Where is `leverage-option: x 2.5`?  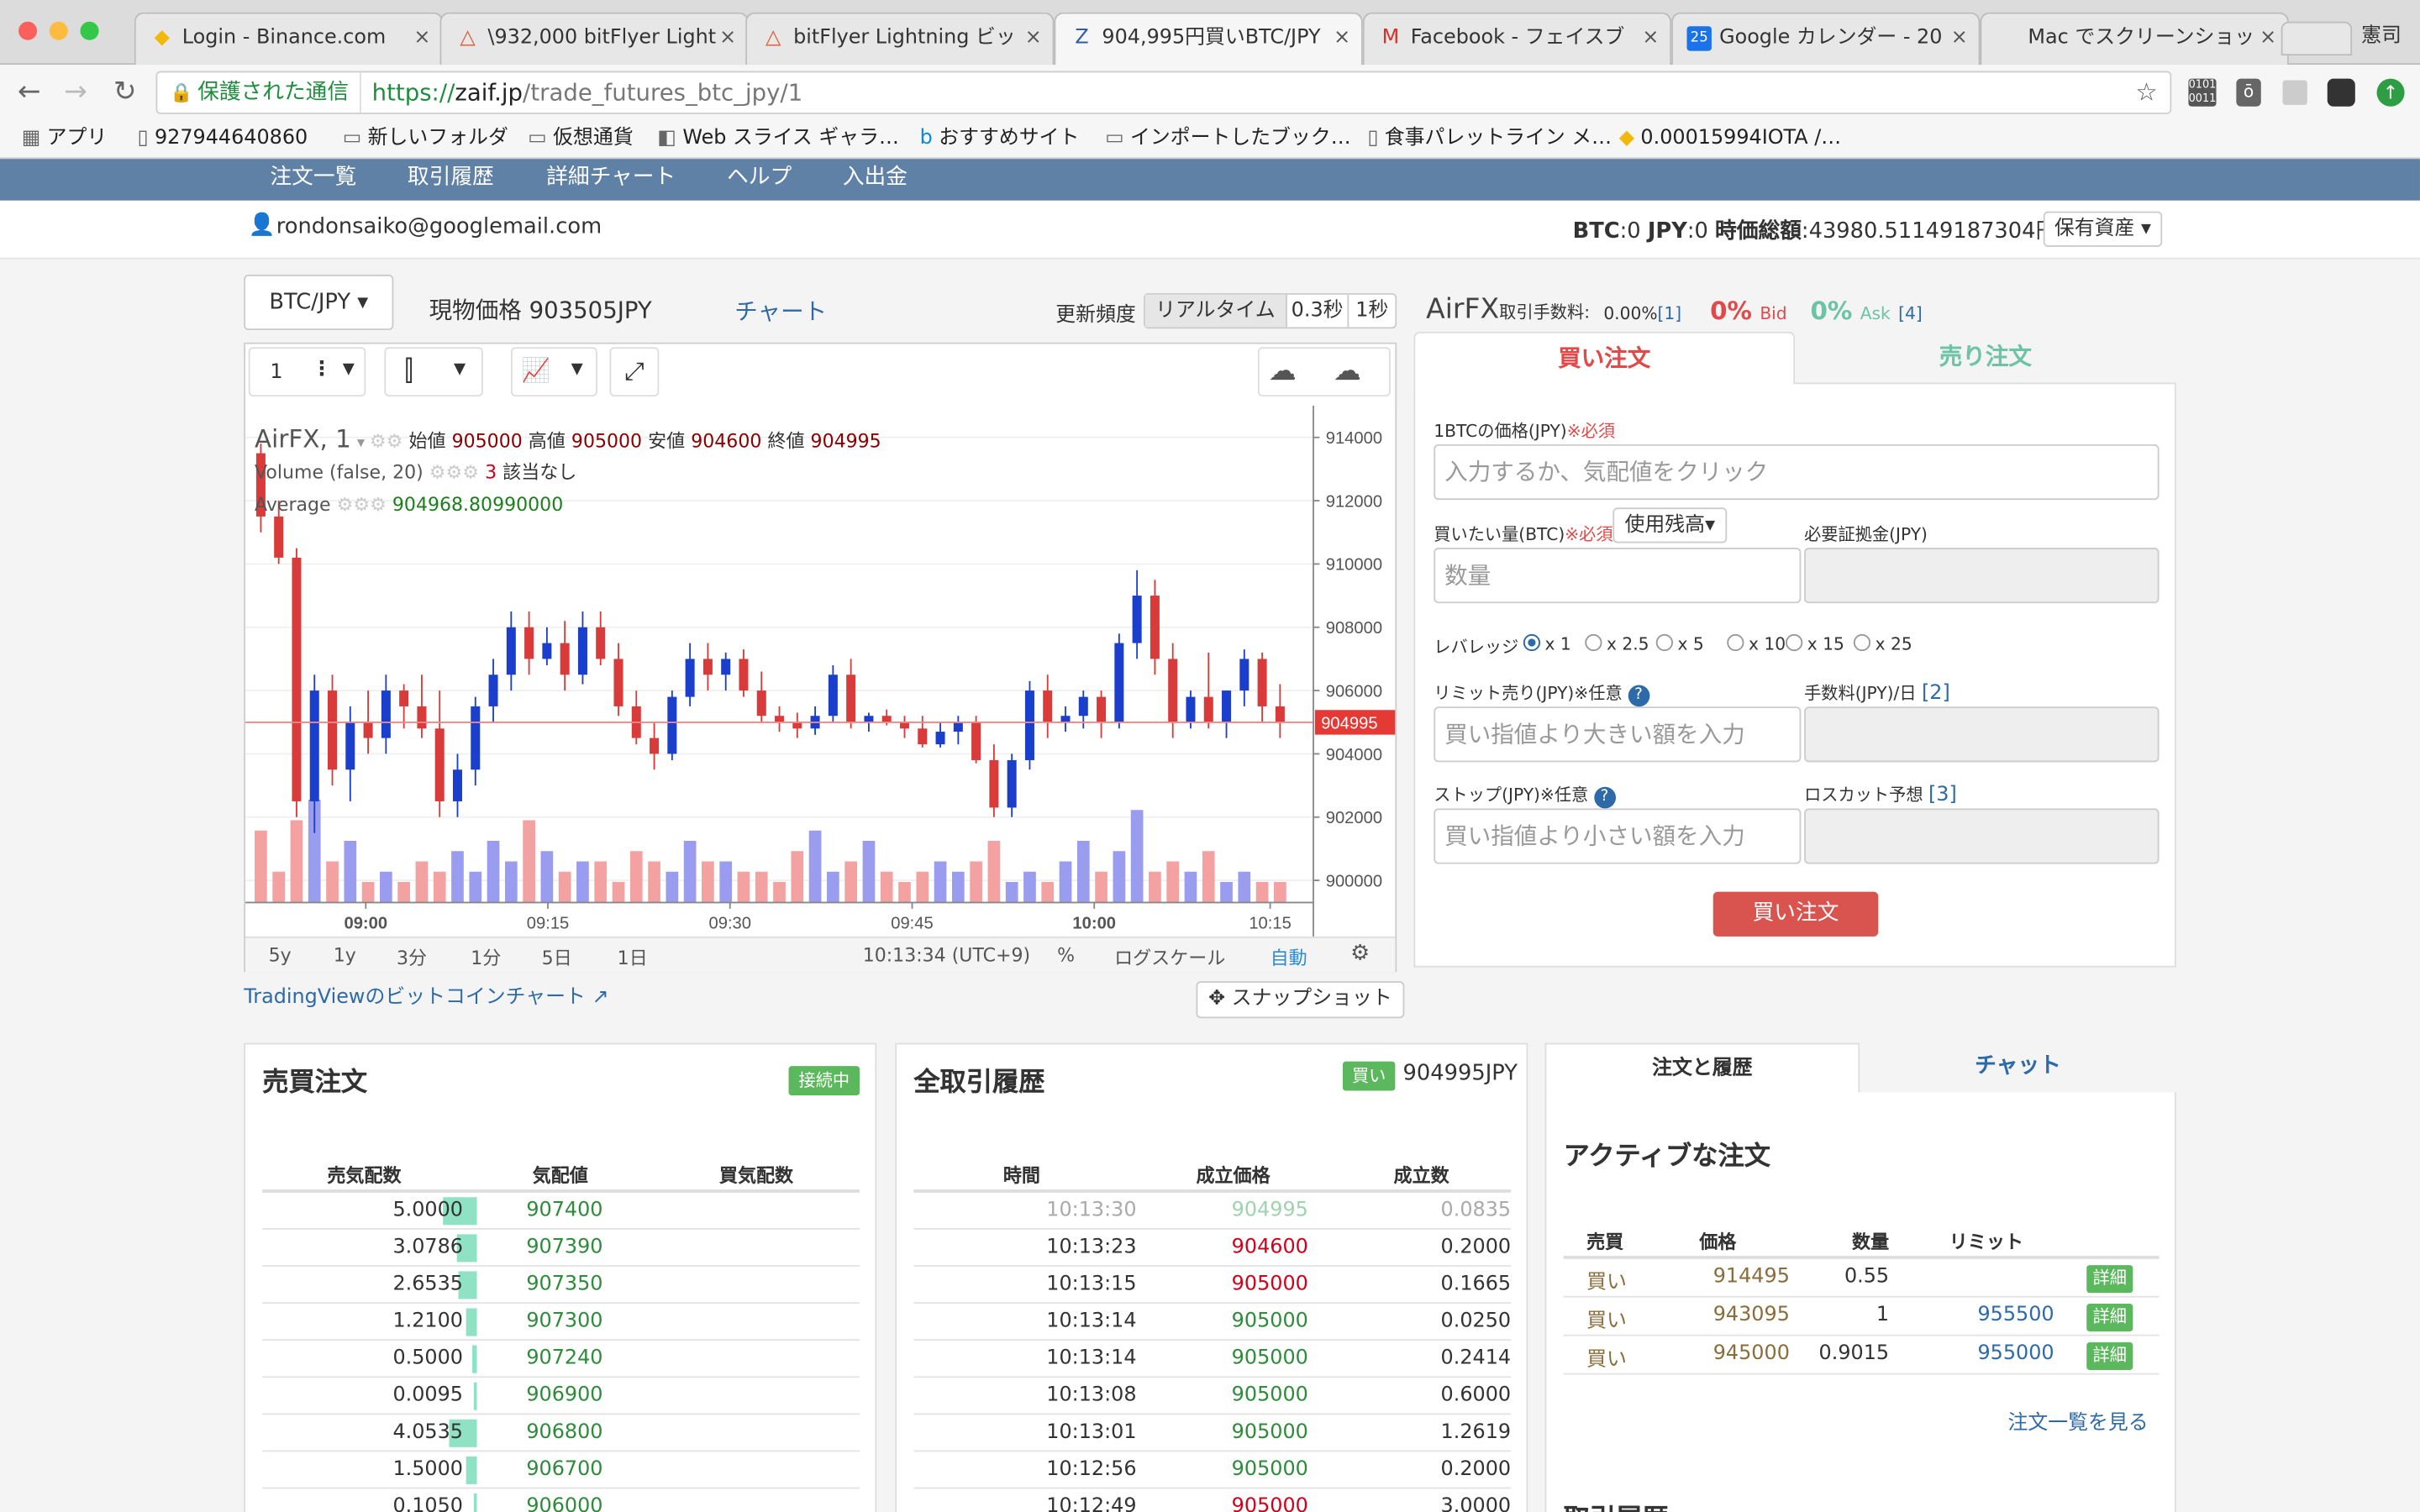
leverage-option: x 2.5 is located at coordinates (1617, 643).